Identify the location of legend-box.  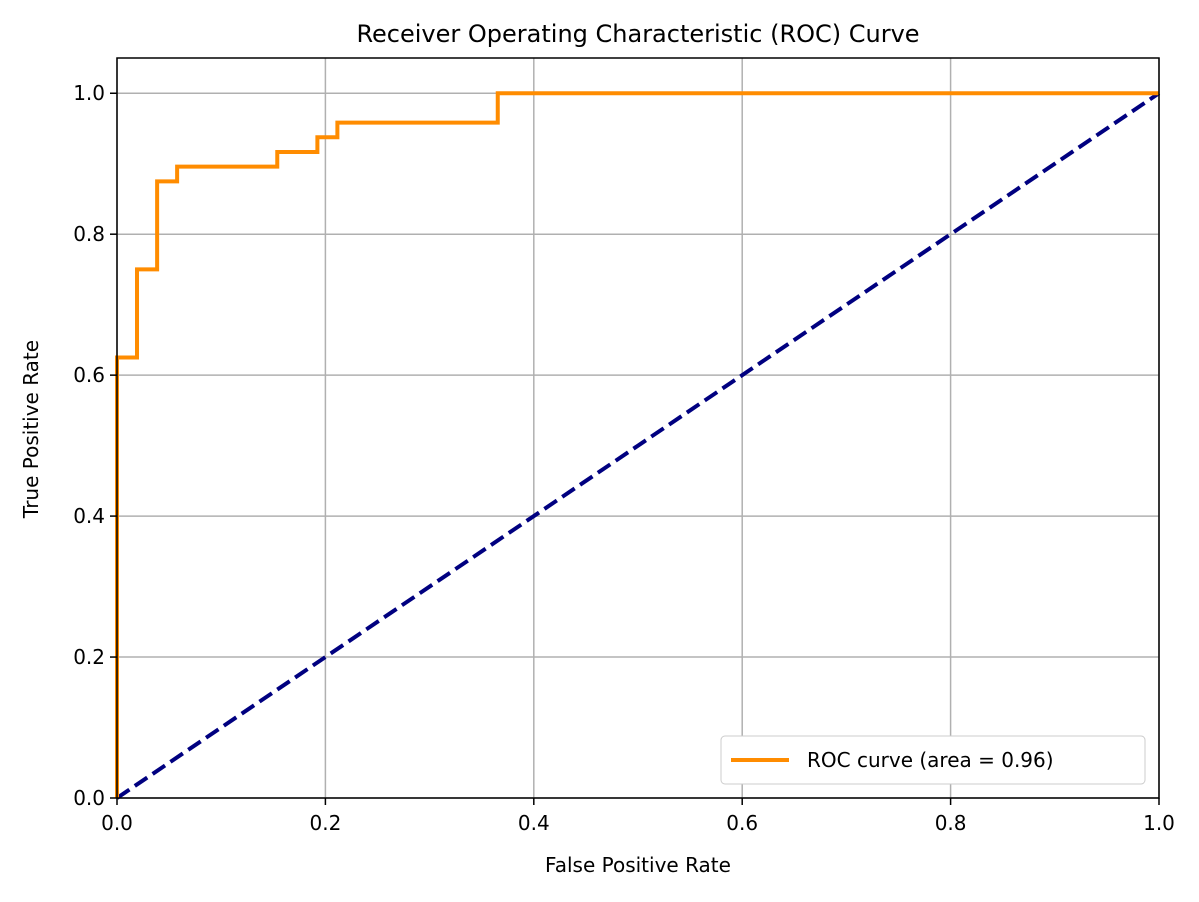
(933, 760).